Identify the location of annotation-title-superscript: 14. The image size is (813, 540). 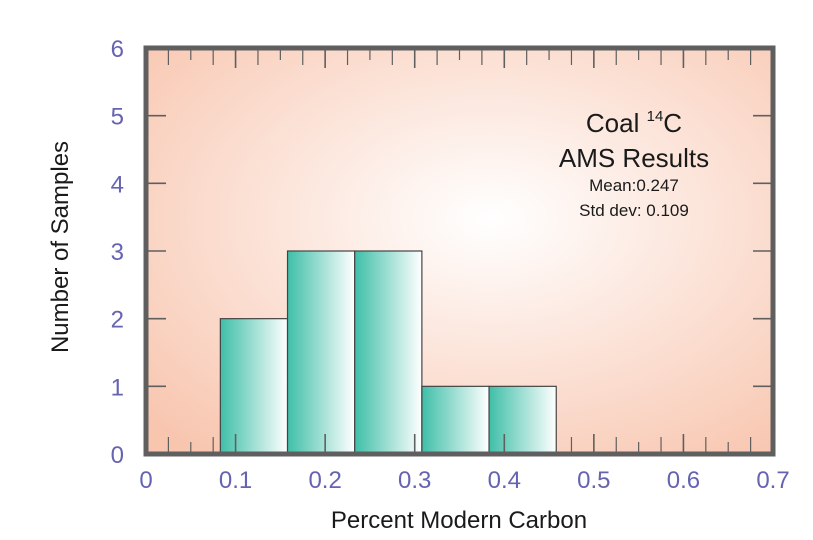
(655, 116).